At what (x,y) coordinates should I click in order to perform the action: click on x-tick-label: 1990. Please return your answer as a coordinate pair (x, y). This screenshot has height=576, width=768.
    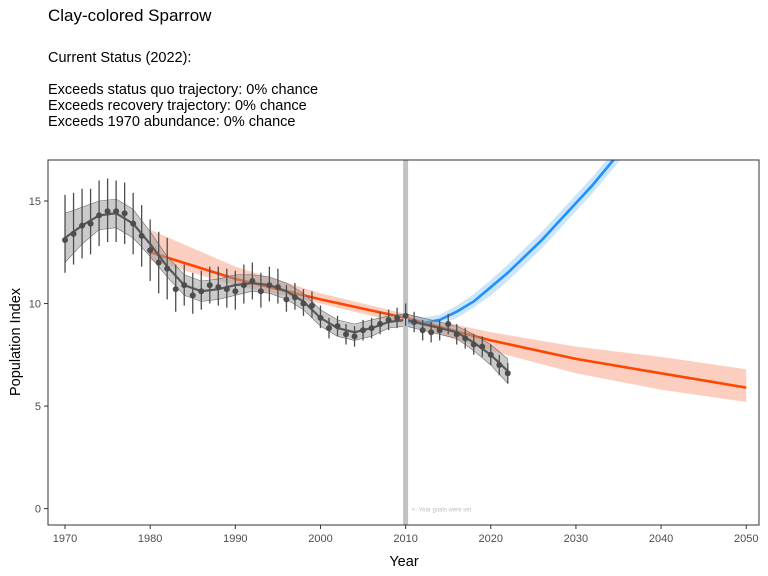
    Looking at the image, I should click on (235, 539).